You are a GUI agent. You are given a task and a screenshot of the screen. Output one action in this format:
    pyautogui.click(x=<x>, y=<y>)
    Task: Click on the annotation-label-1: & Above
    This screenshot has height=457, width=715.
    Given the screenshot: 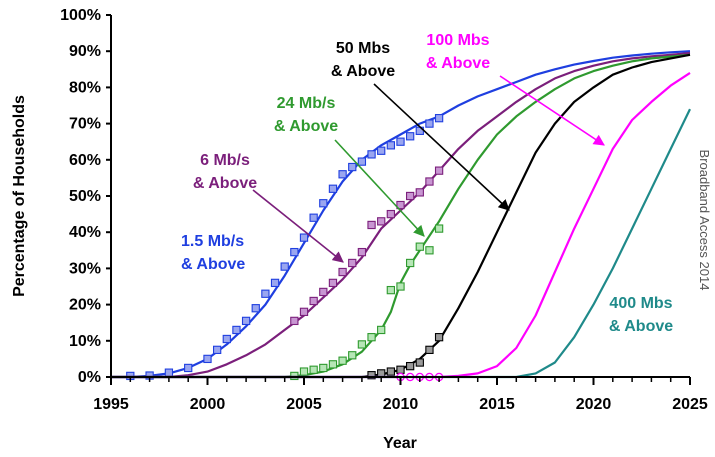 What is the action you would take?
    pyautogui.click(x=213, y=264)
    